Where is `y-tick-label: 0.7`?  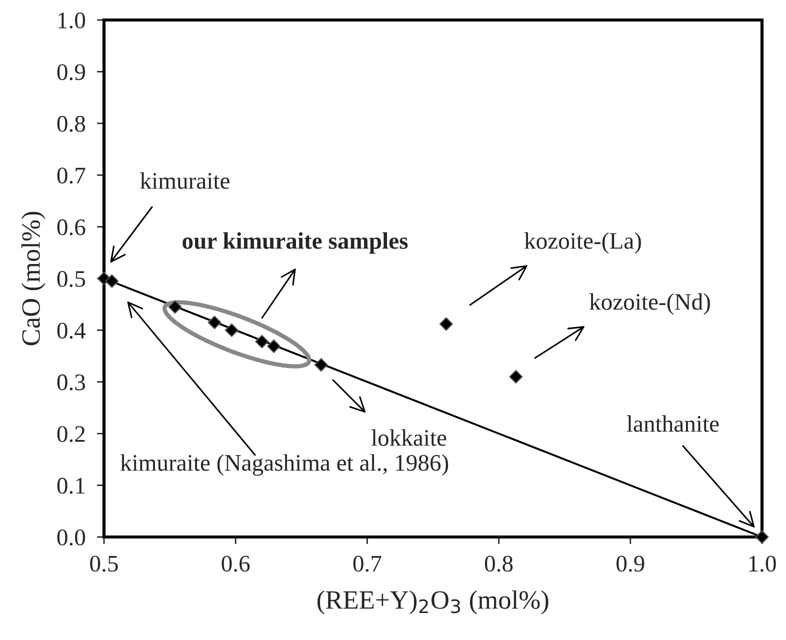
y-tick-label: 0.7 is located at coordinates (71, 176).